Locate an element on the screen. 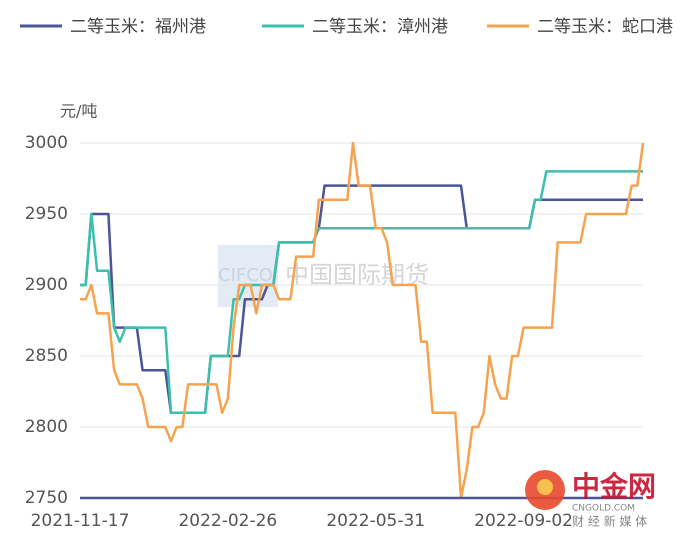 The width and height of the screenshot is (680, 540). legend-label: 二等玉米：漳州港 is located at coordinates (380, 27).